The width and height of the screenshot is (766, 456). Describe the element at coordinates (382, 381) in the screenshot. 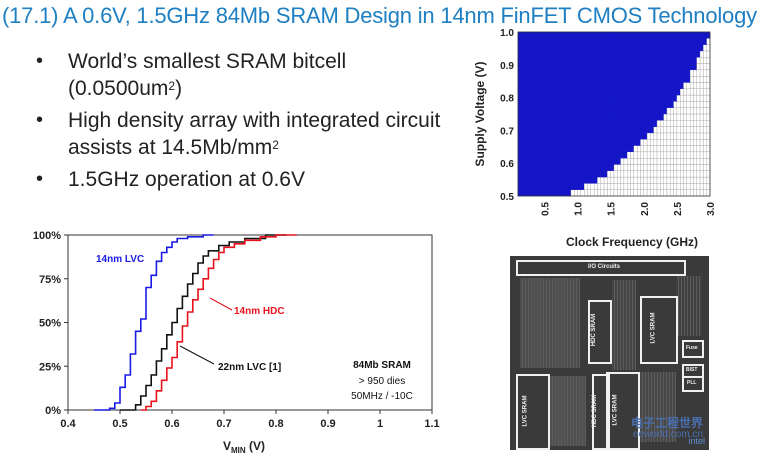

I see `annotation-line: > 950 dies` at that location.